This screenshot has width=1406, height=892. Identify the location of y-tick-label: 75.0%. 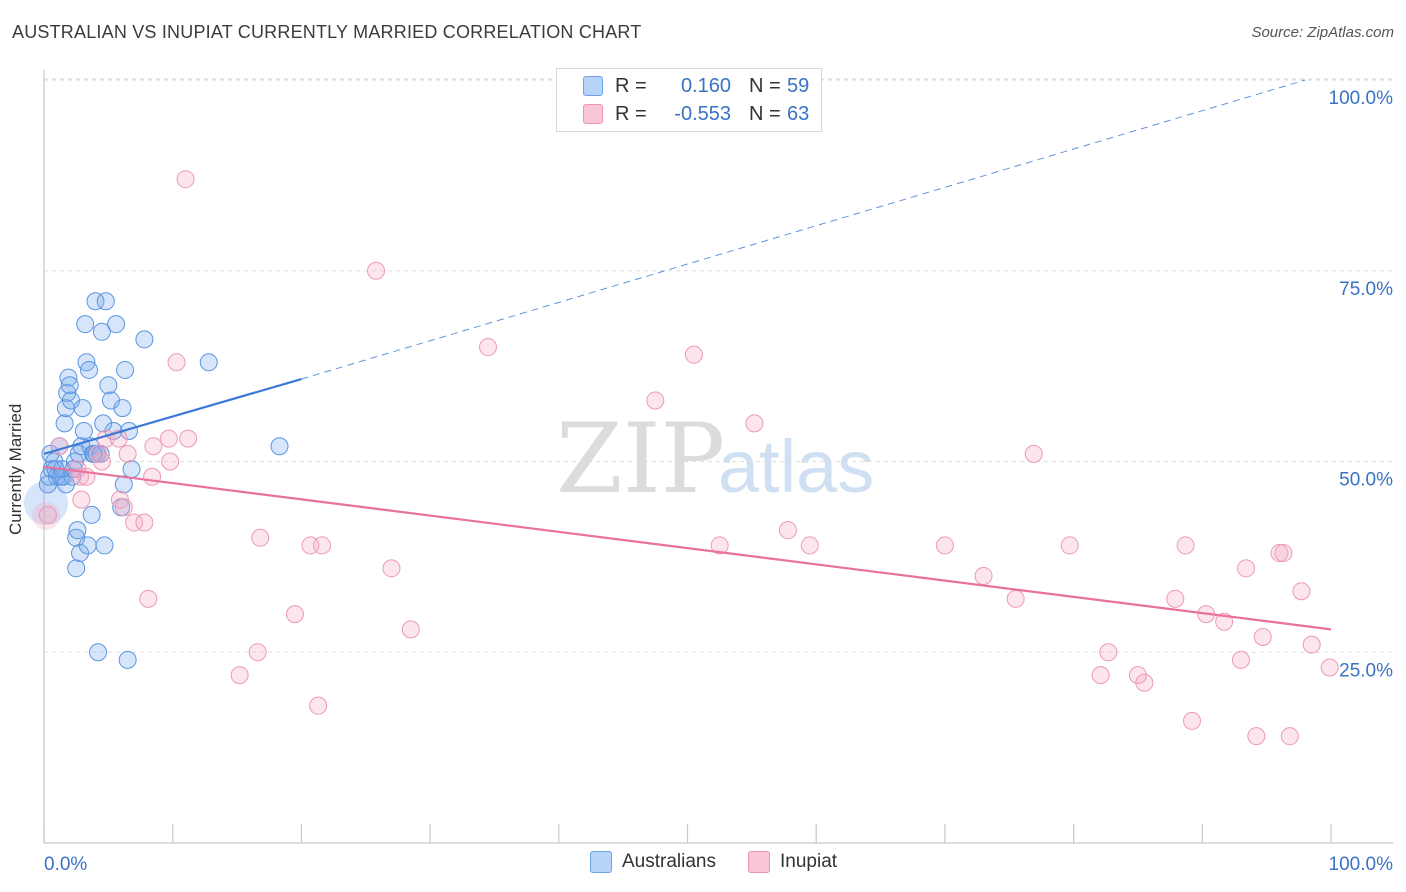
(1366, 289).